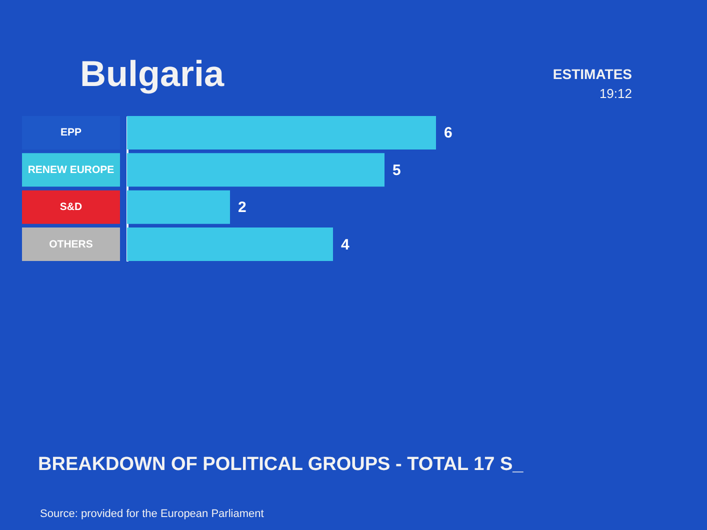 This screenshot has width=707, height=530. Describe the element at coordinates (396, 170) in the screenshot. I see `data-label: 5` at that location.